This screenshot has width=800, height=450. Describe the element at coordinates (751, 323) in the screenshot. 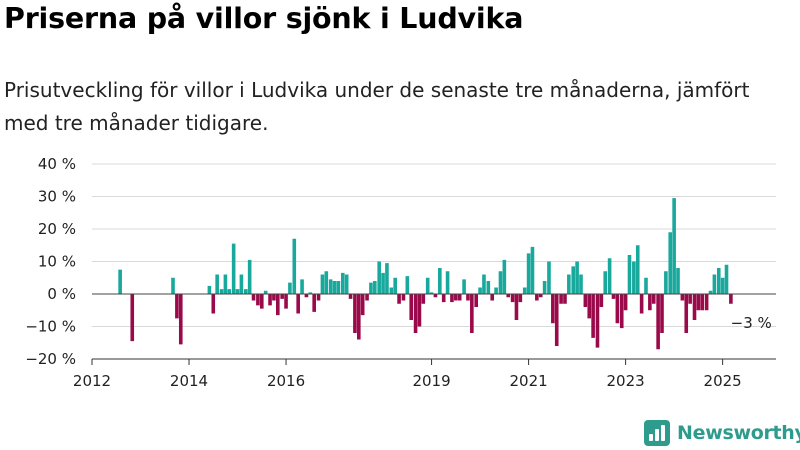

I see `latest-value-annotation: −3 %` at that location.